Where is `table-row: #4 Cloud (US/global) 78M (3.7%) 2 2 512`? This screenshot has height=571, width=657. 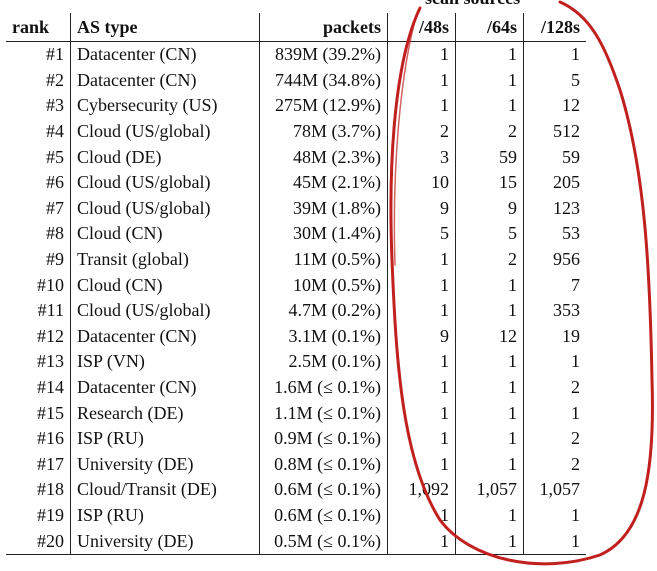
table-row: #4 Cloud (US/global) 78M (3.7%) 2 2 512 is located at coordinates (296, 131).